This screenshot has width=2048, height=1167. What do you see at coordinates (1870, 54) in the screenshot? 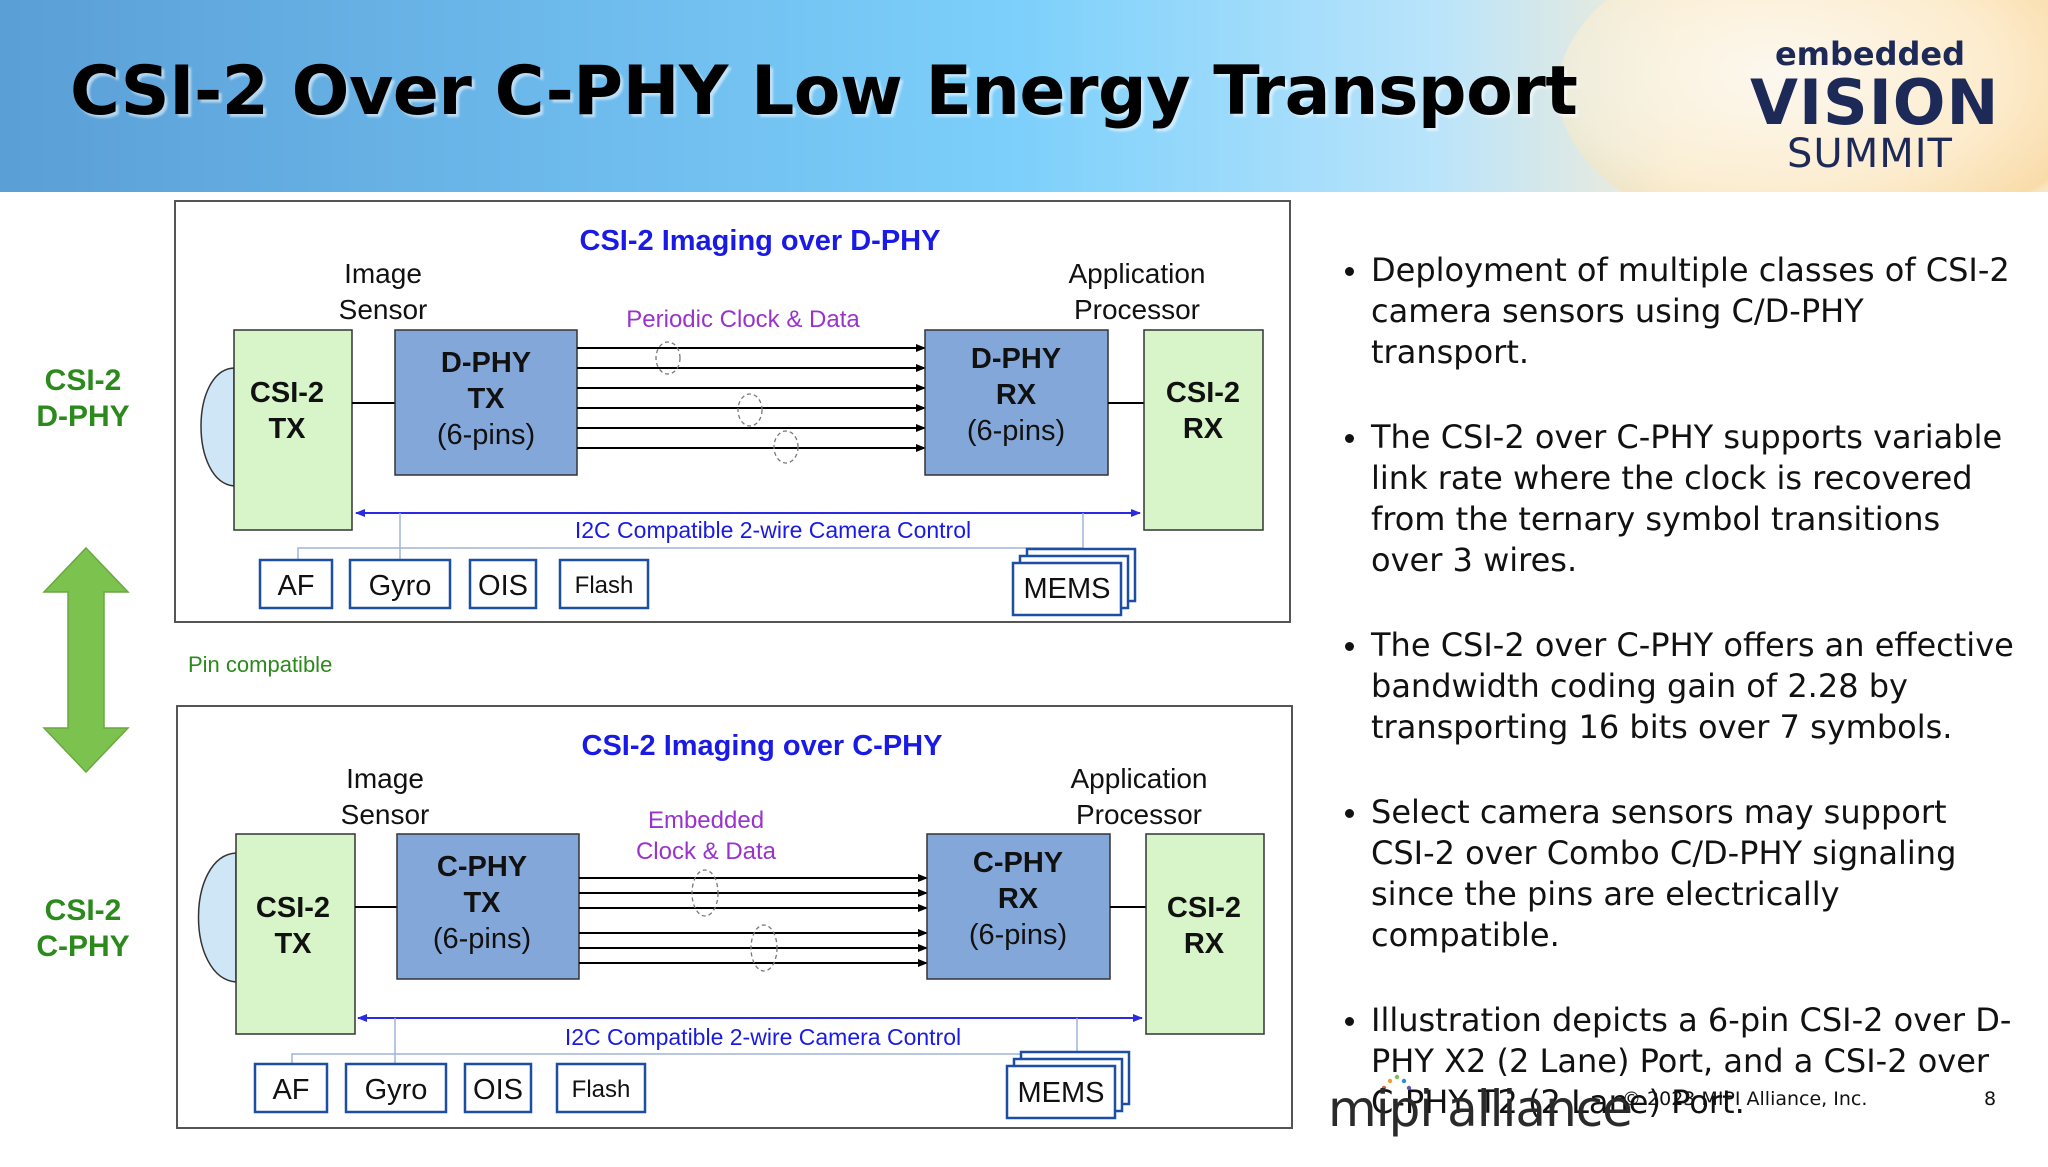
I see `logo-line-embedded: embedded` at bounding box center [1870, 54].